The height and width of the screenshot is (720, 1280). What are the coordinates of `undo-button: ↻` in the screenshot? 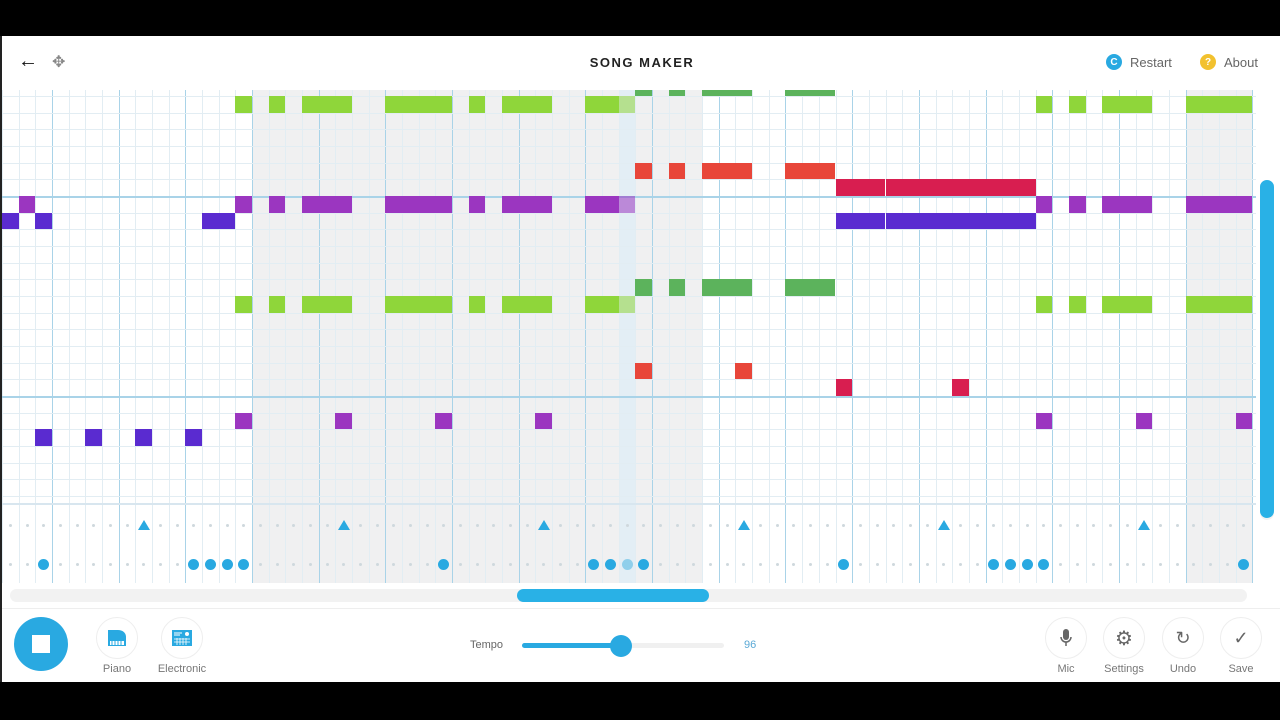 It's located at (1183, 638).